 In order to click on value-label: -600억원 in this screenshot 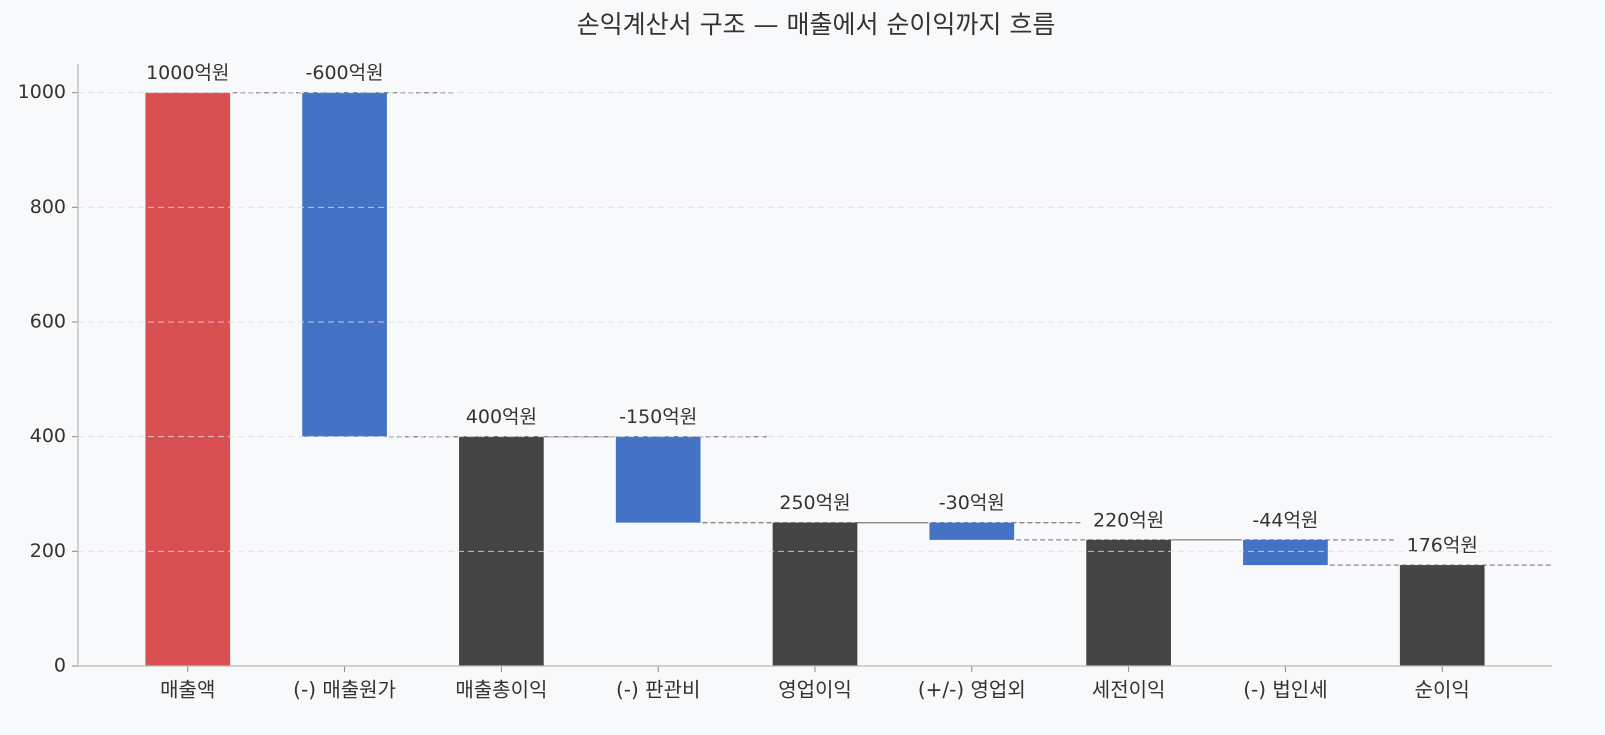, I will do `click(345, 73)`.